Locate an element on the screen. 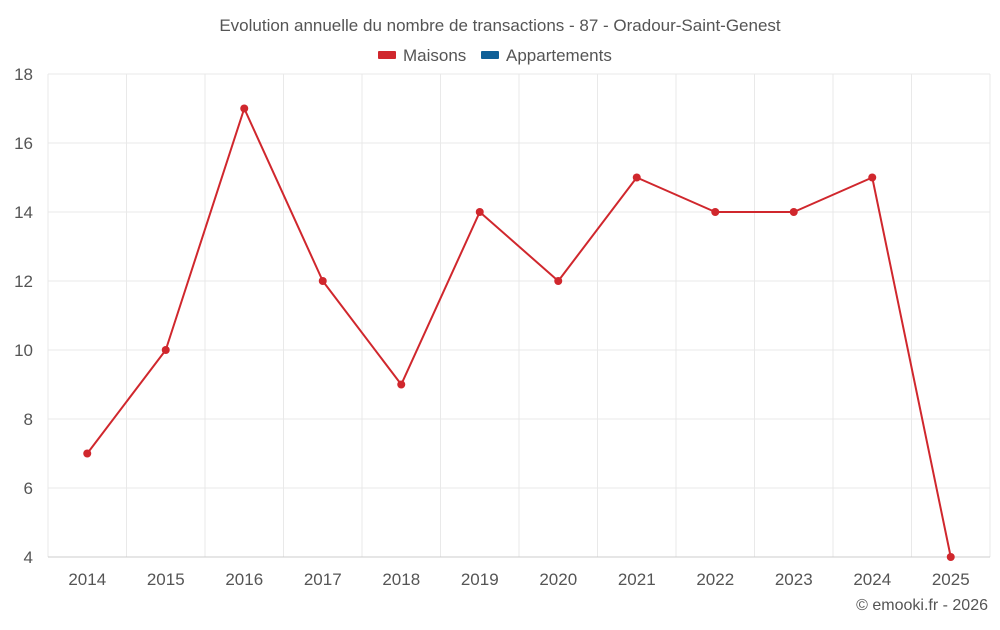 The height and width of the screenshot is (630, 1000). y-tick-label: 16 is located at coordinates (23, 143).